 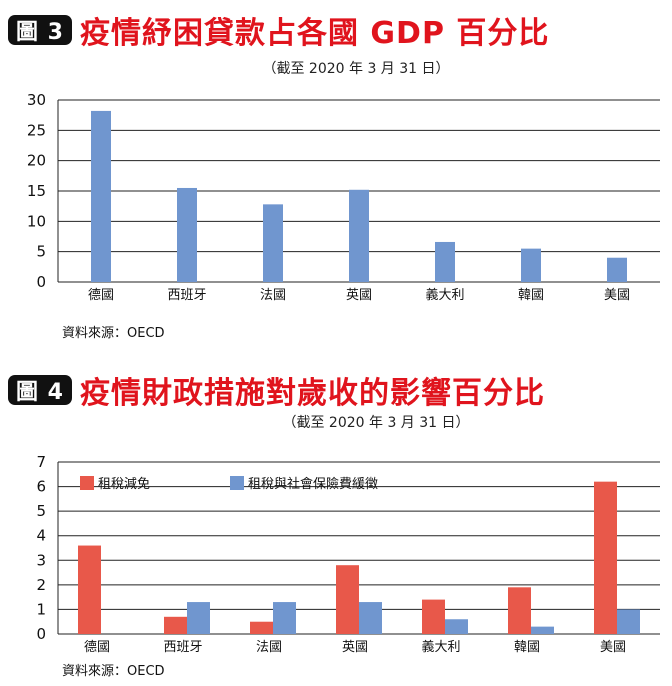 I want to click on y-tick-label: 2, so click(x=41, y=585).